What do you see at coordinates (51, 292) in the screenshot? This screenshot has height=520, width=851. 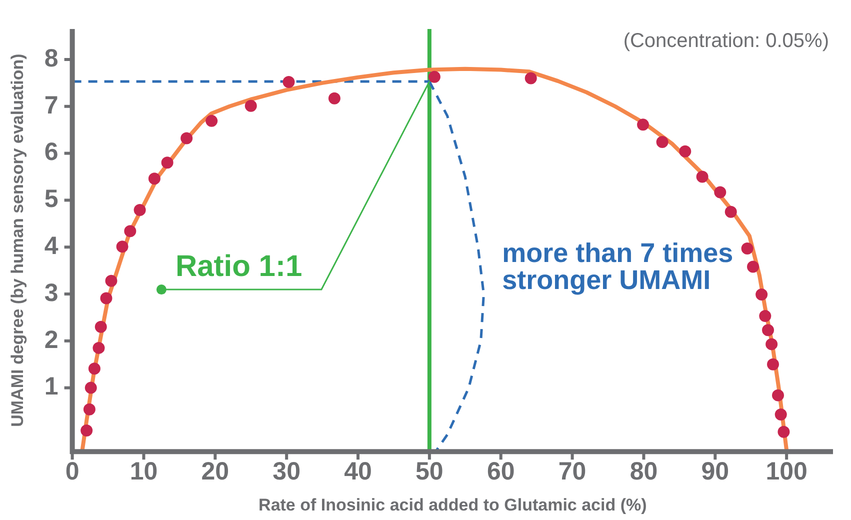 I see `y-tick-label: 3` at bounding box center [51, 292].